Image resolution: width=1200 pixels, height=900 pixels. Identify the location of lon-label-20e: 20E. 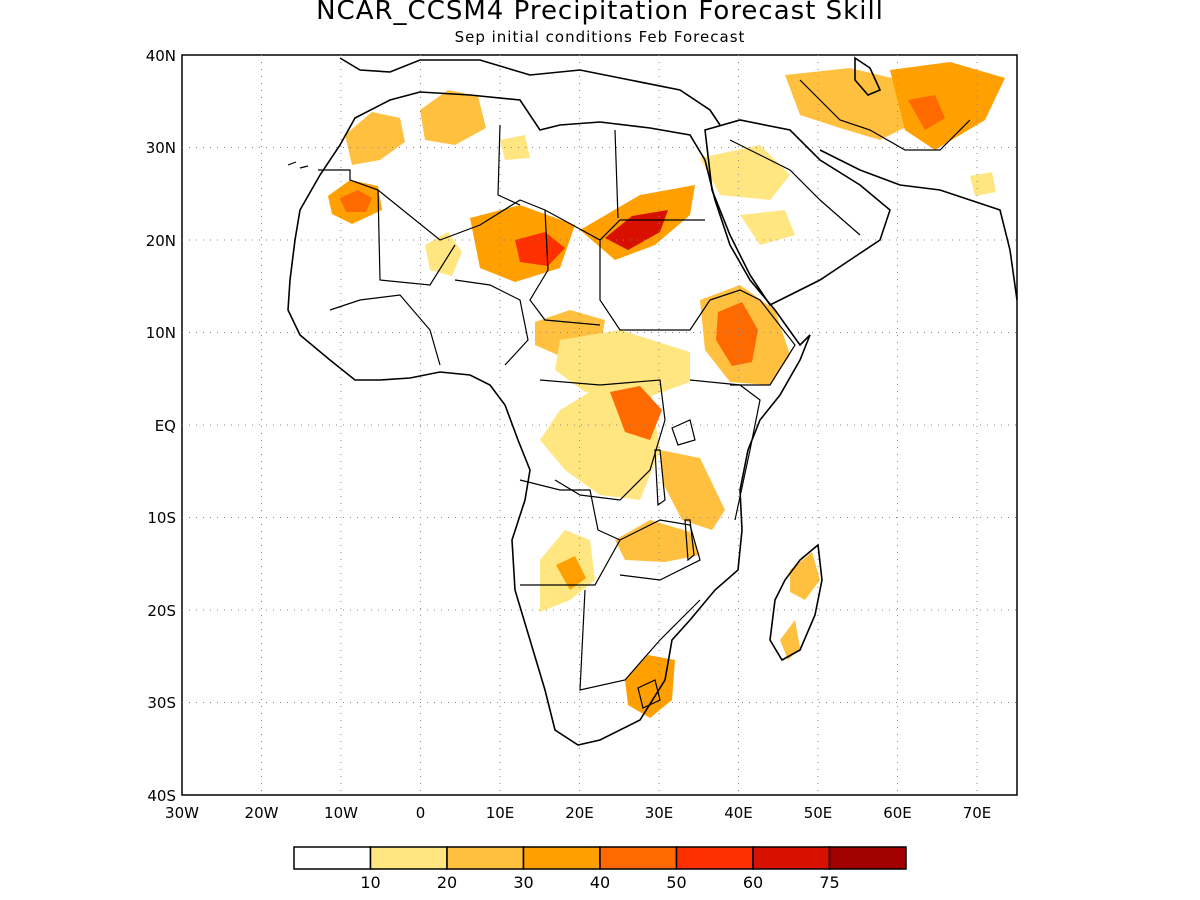
(579, 813).